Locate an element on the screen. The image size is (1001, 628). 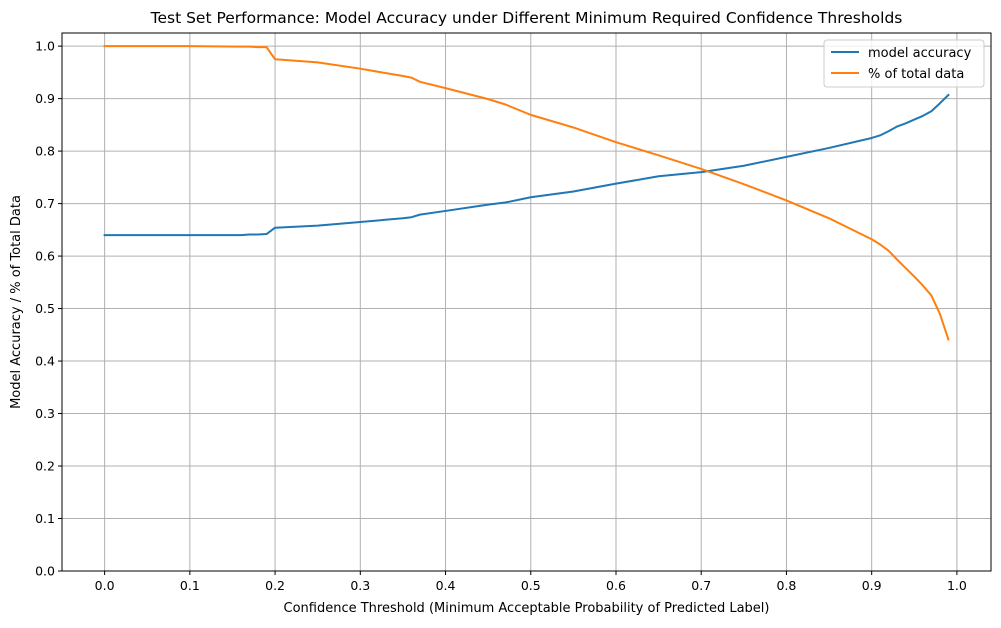
x-tick-label: 0.0 is located at coordinates (105, 585).